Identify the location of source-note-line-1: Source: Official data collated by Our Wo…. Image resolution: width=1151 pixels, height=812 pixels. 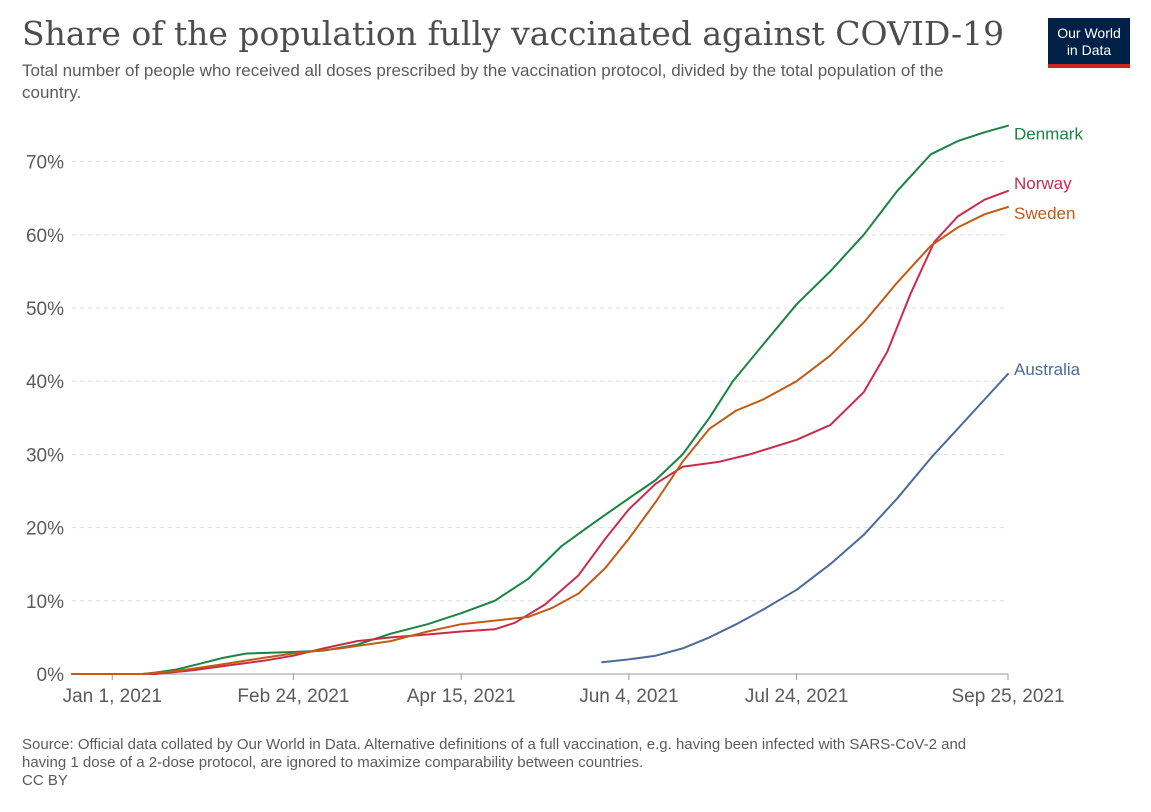
(494, 744).